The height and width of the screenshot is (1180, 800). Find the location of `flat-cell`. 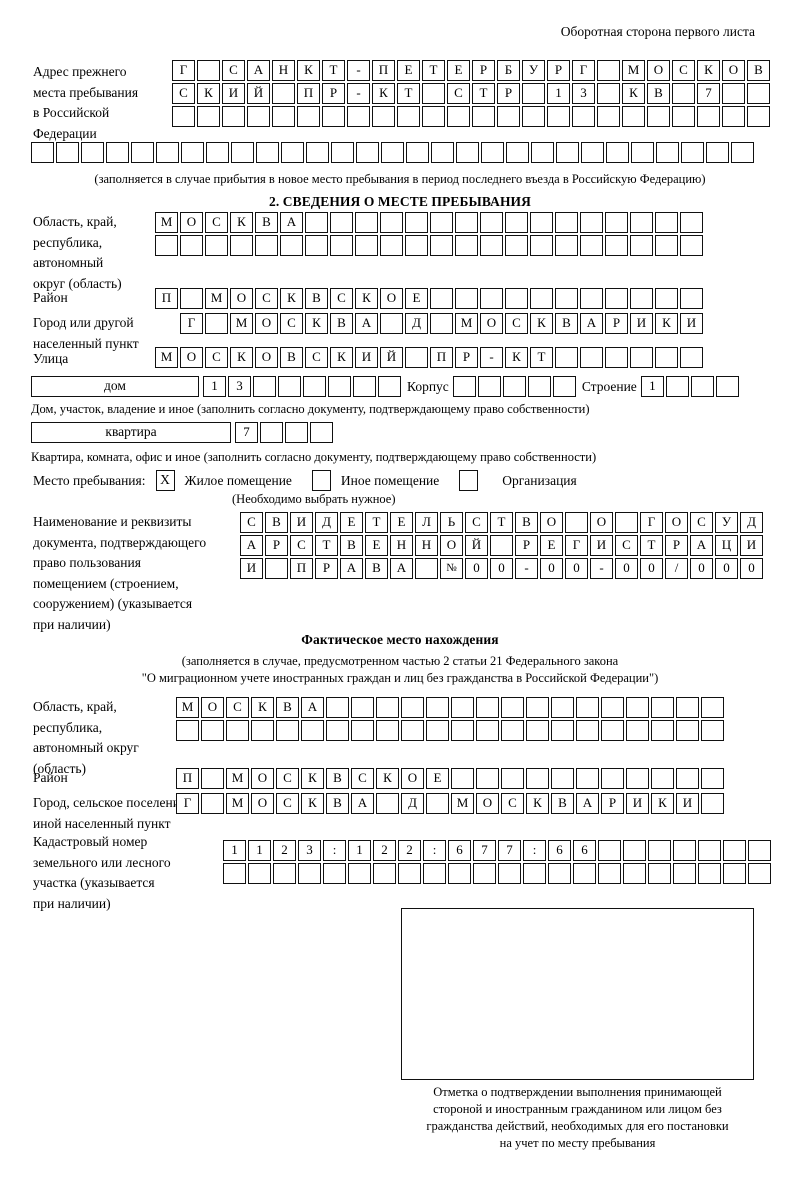

flat-cell is located at coordinates (296, 432).